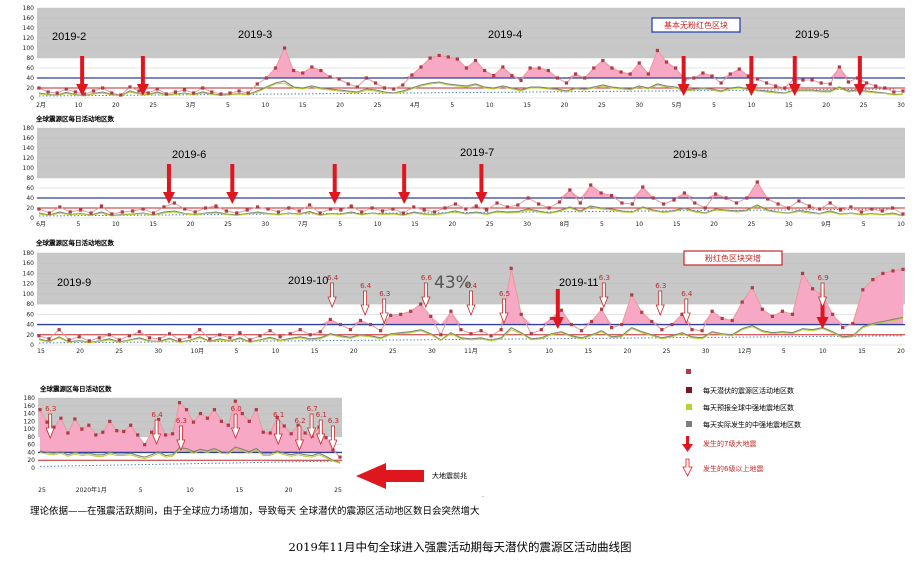 The width and height of the screenshot is (921, 563). I want to click on y-tick-label: 160, so click(29, 18).